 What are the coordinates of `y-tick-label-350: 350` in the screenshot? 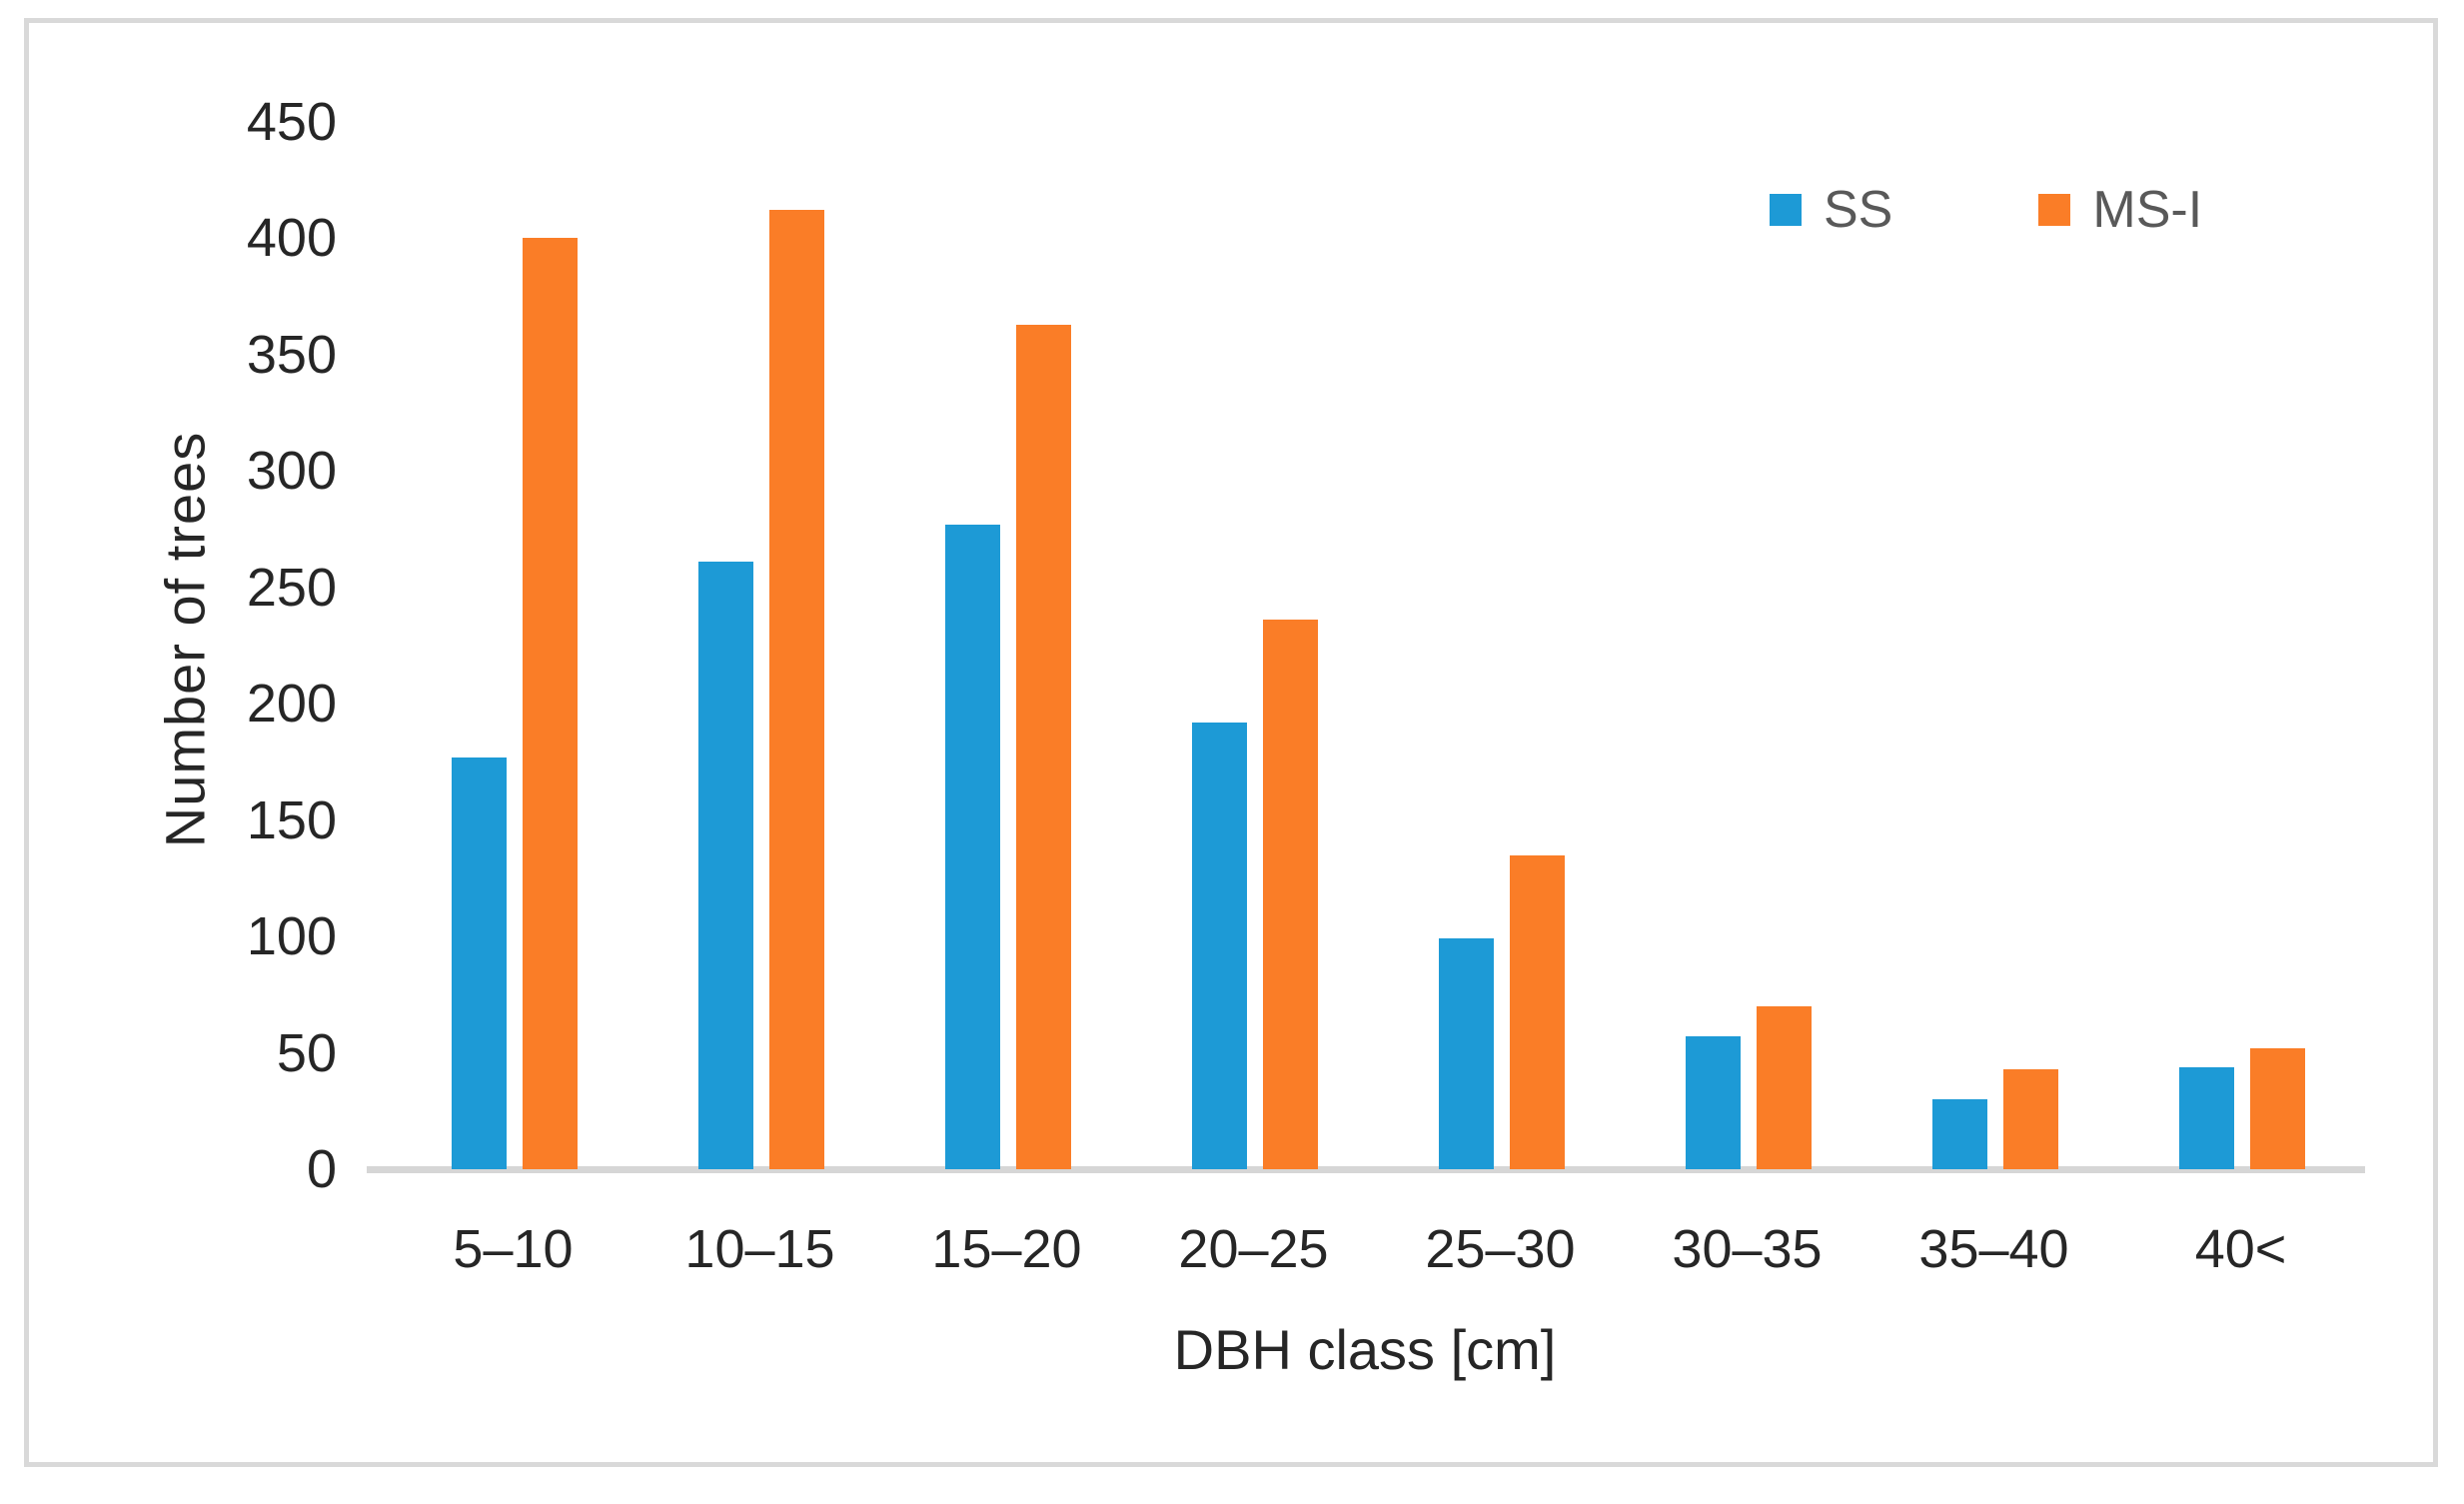 It's located at (291, 354).